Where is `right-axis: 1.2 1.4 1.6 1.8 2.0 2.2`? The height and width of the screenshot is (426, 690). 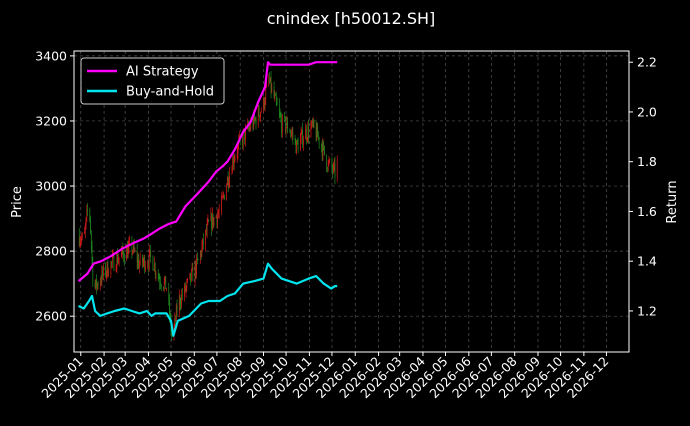 right-axis: 1.2 1.4 1.6 1.8 2.0 2.2 is located at coordinates (643, 186).